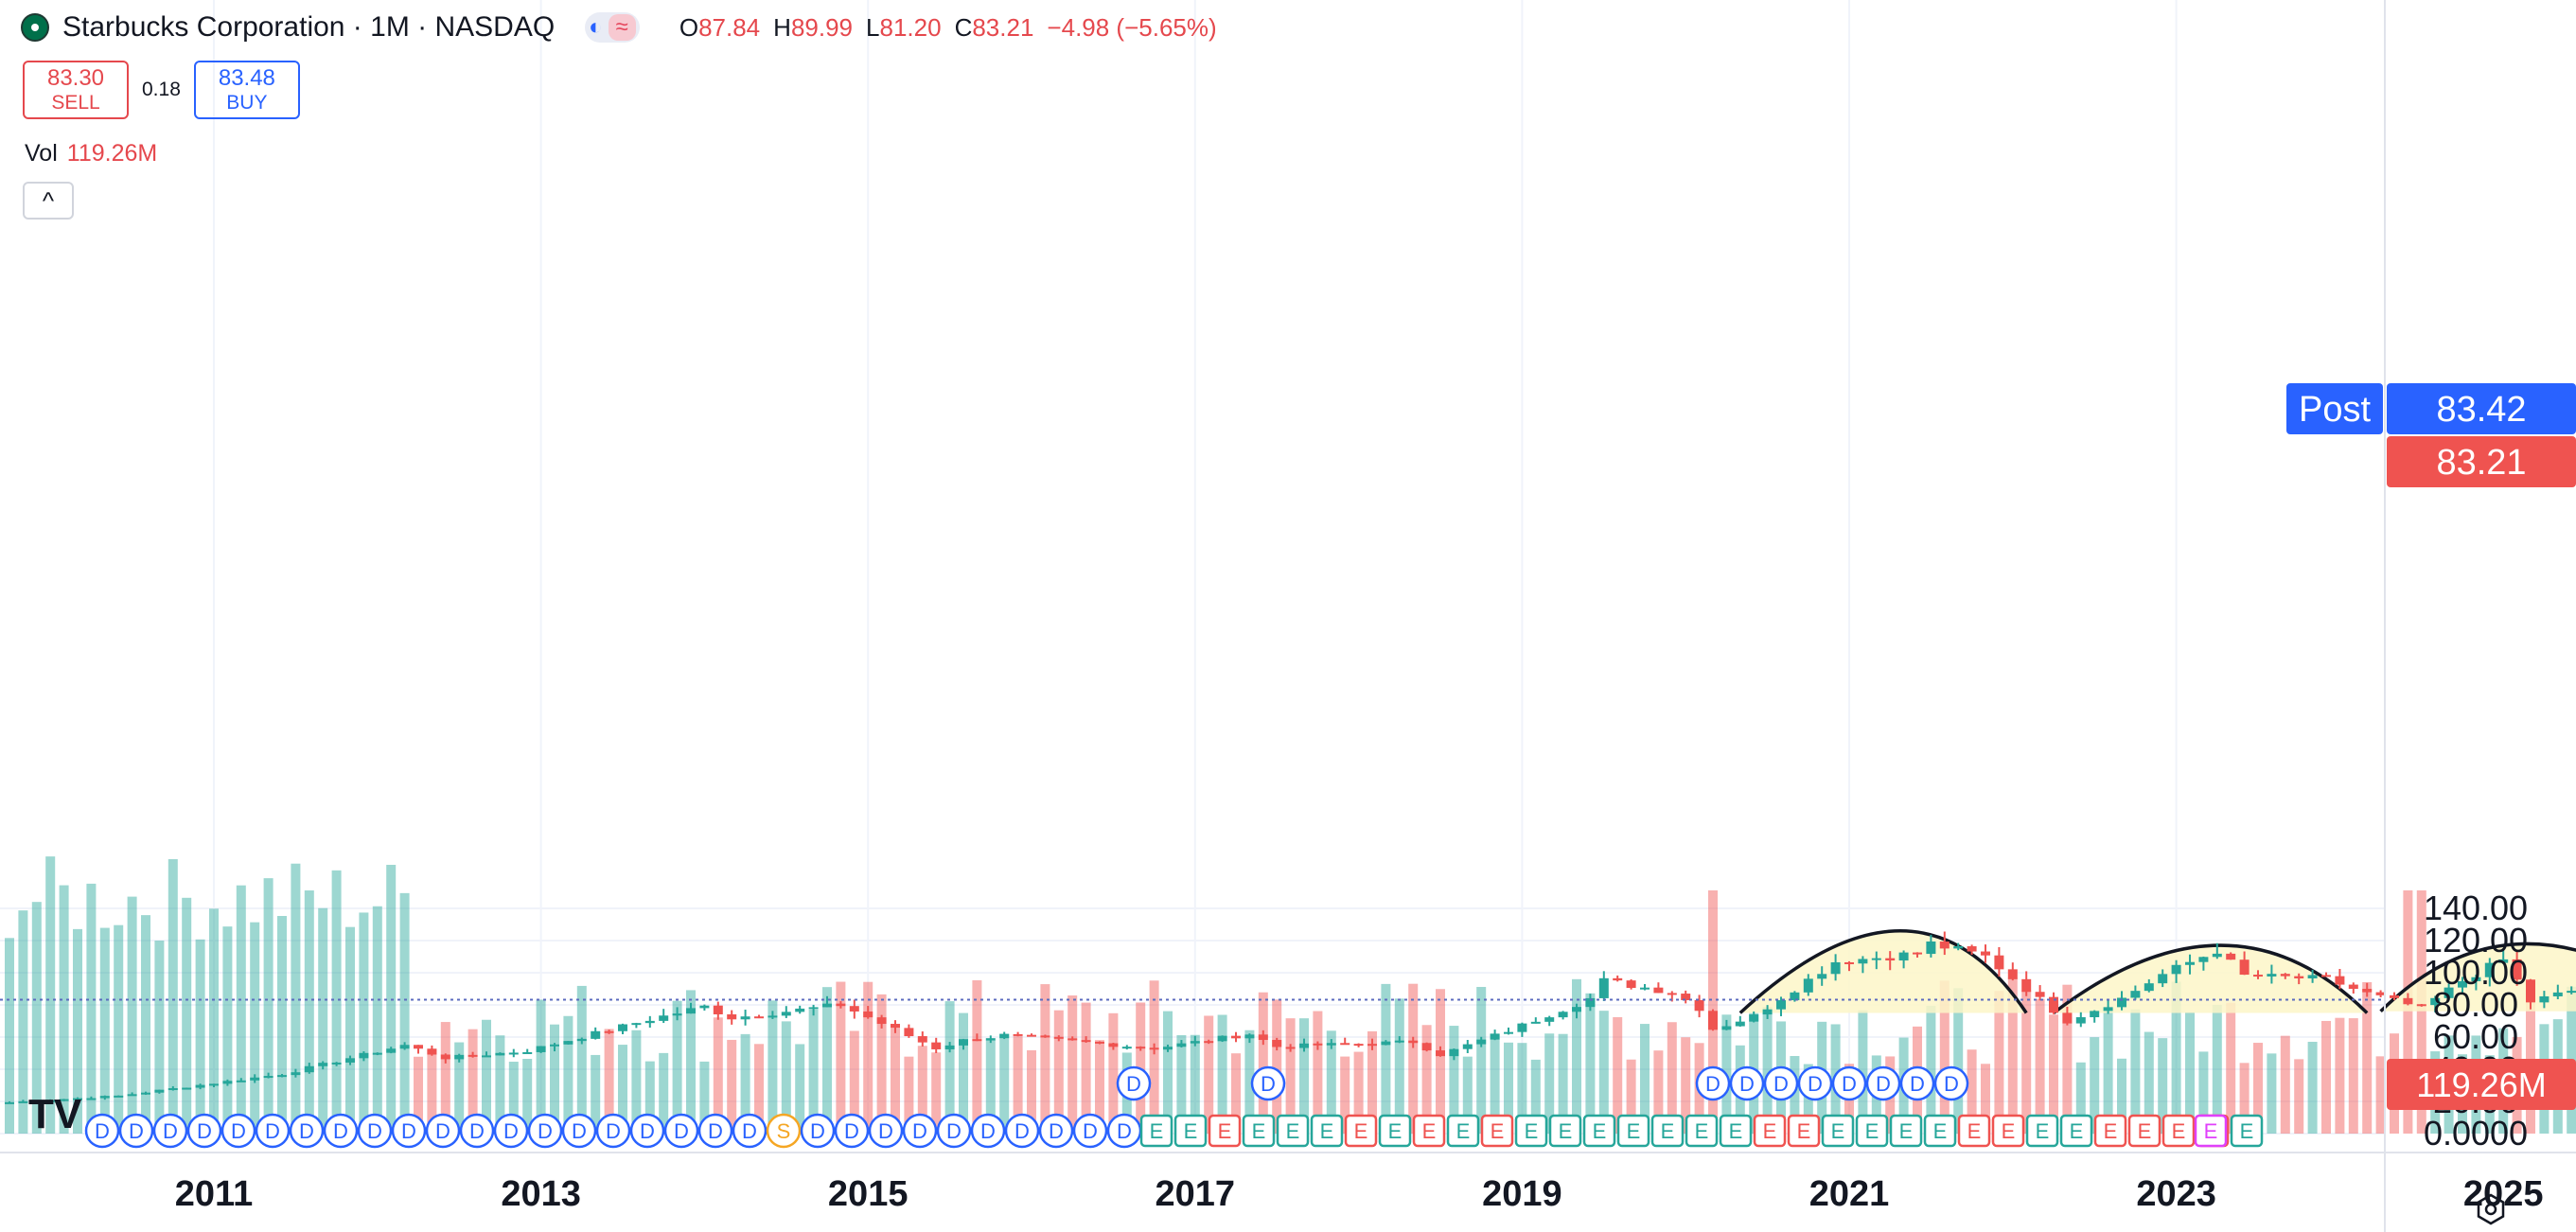 The width and height of the screenshot is (2576, 1232). I want to click on low-key: L, so click(873, 27).